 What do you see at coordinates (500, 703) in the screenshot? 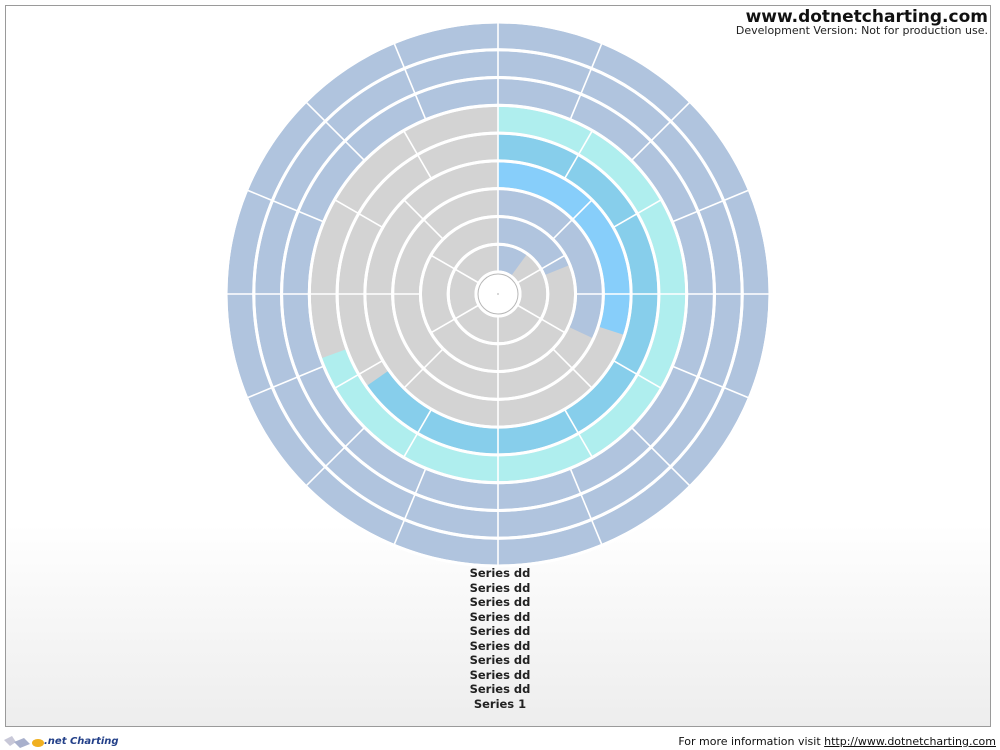
I see `legend-entry: Series 1` at bounding box center [500, 703].